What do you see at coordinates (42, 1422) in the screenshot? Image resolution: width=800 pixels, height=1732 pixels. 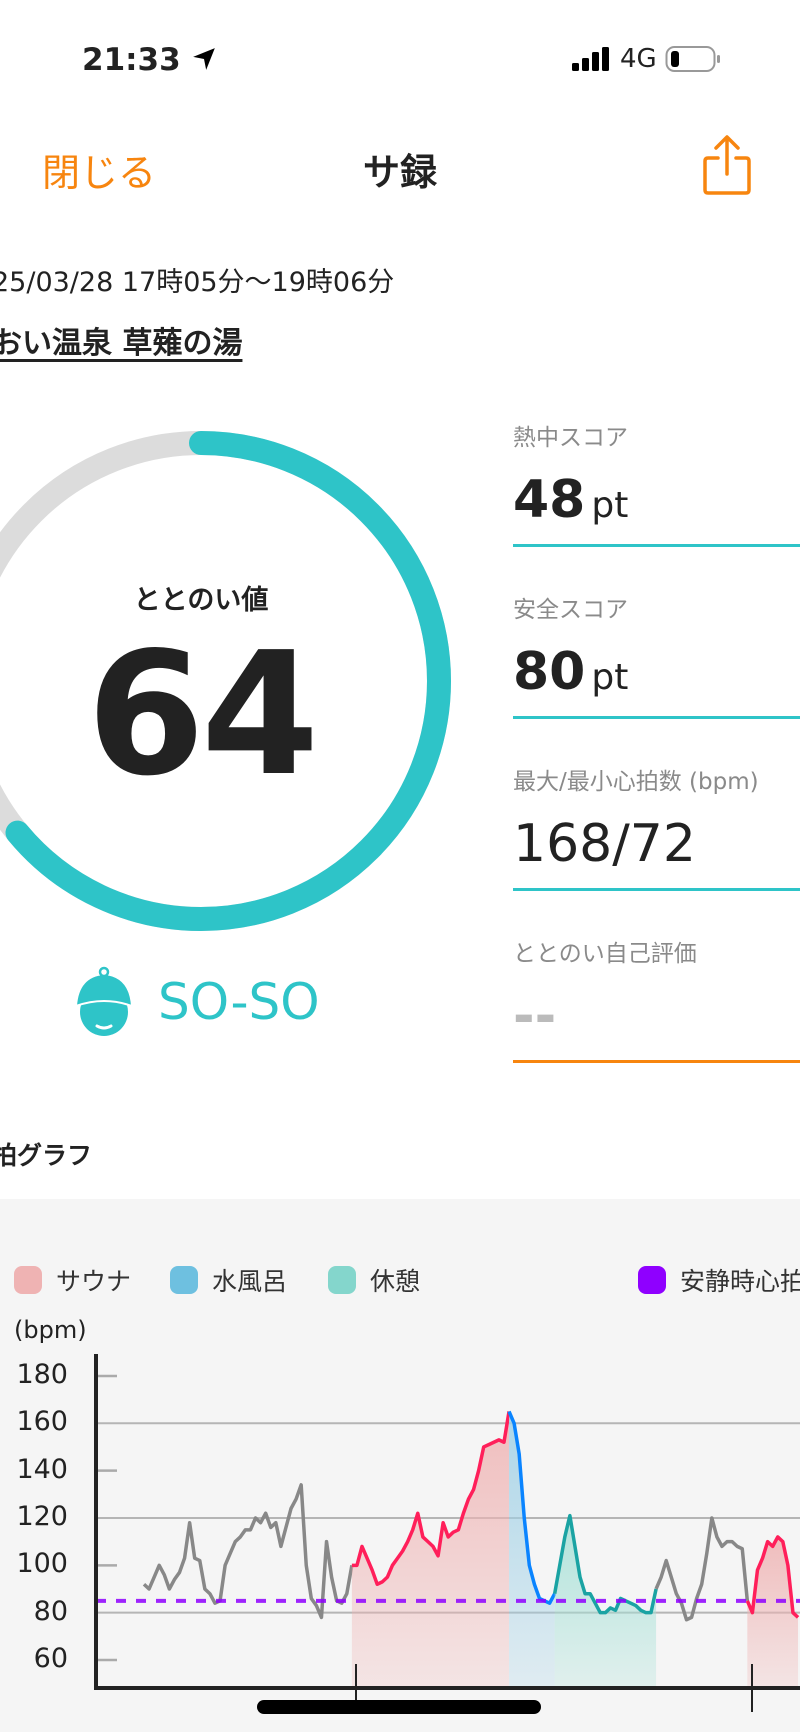 I see `y-tick-label: 160` at bounding box center [42, 1422].